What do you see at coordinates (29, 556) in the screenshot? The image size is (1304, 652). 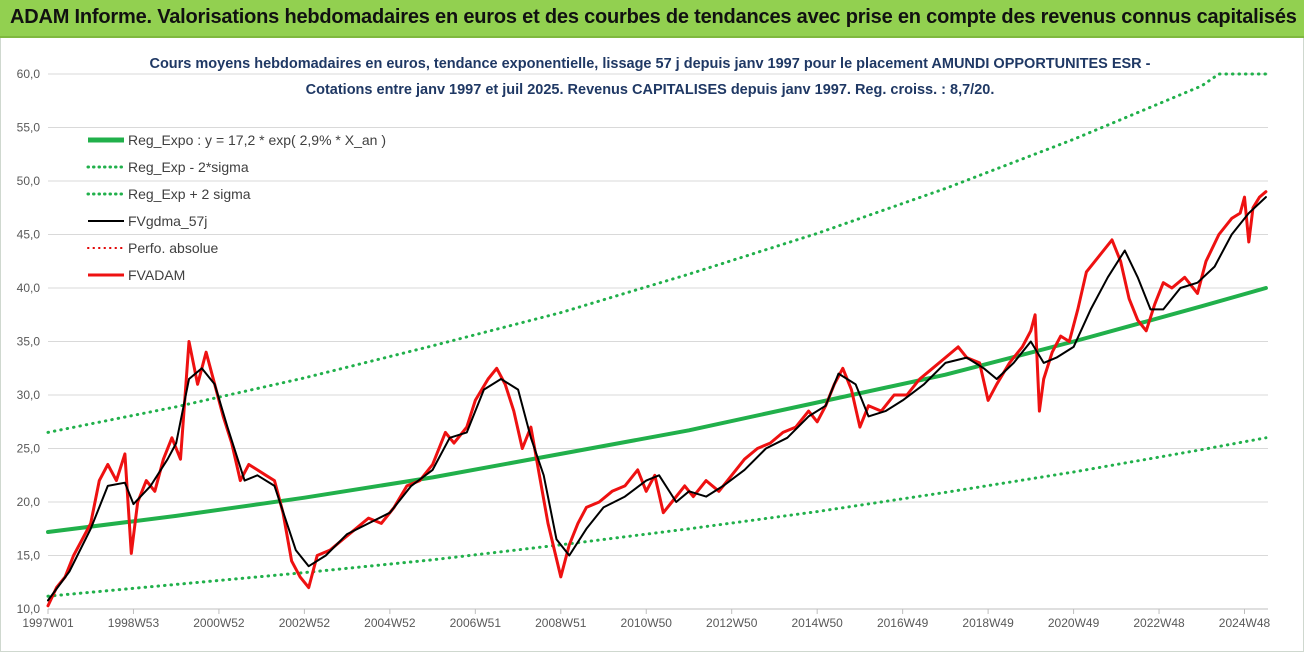 I see `y-tick-label: 15,0` at bounding box center [29, 556].